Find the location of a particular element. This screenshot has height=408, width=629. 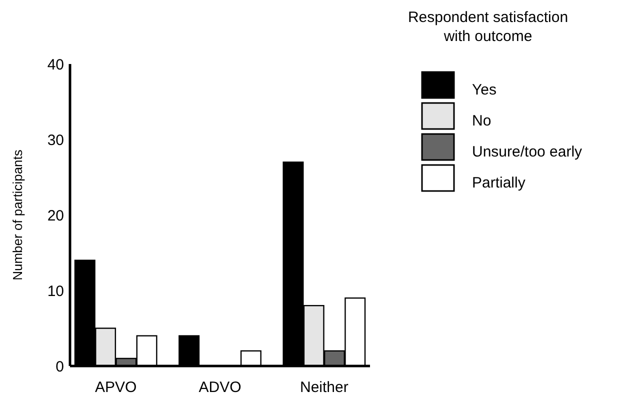

legend-label: No is located at coordinates (482, 121).